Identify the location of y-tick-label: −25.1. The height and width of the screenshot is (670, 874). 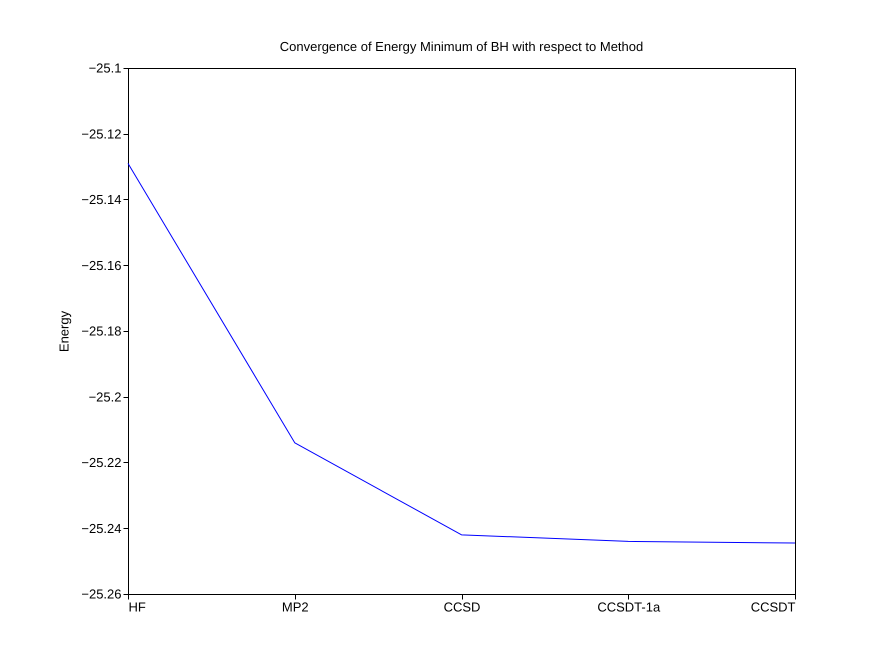
(105, 68).